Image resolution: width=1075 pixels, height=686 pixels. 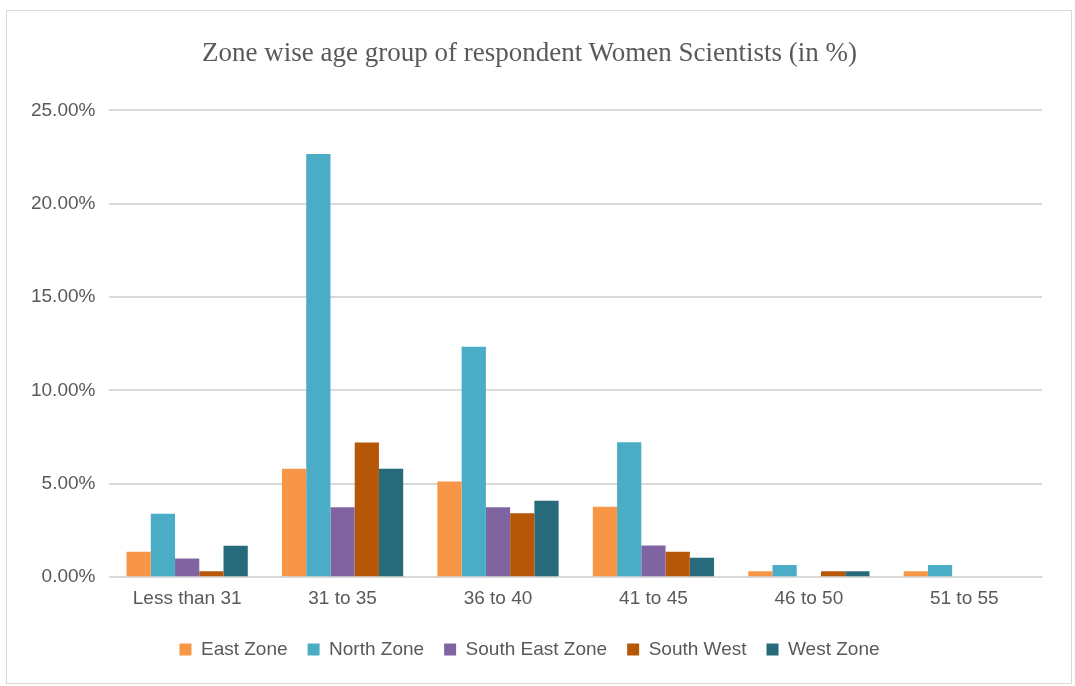 What do you see at coordinates (342, 597) in the screenshot?
I see `x-tick-label: 31 to 35` at bounding box center [342, 597].